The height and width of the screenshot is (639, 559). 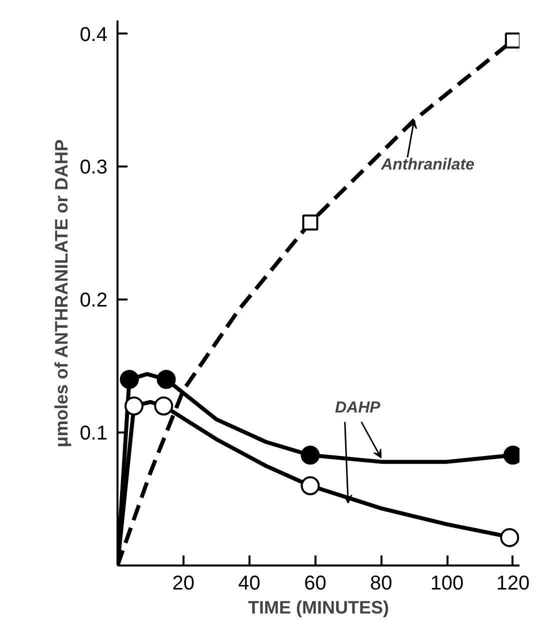 I want to click on x-tick-label: 40, so click(x=249, y=583).